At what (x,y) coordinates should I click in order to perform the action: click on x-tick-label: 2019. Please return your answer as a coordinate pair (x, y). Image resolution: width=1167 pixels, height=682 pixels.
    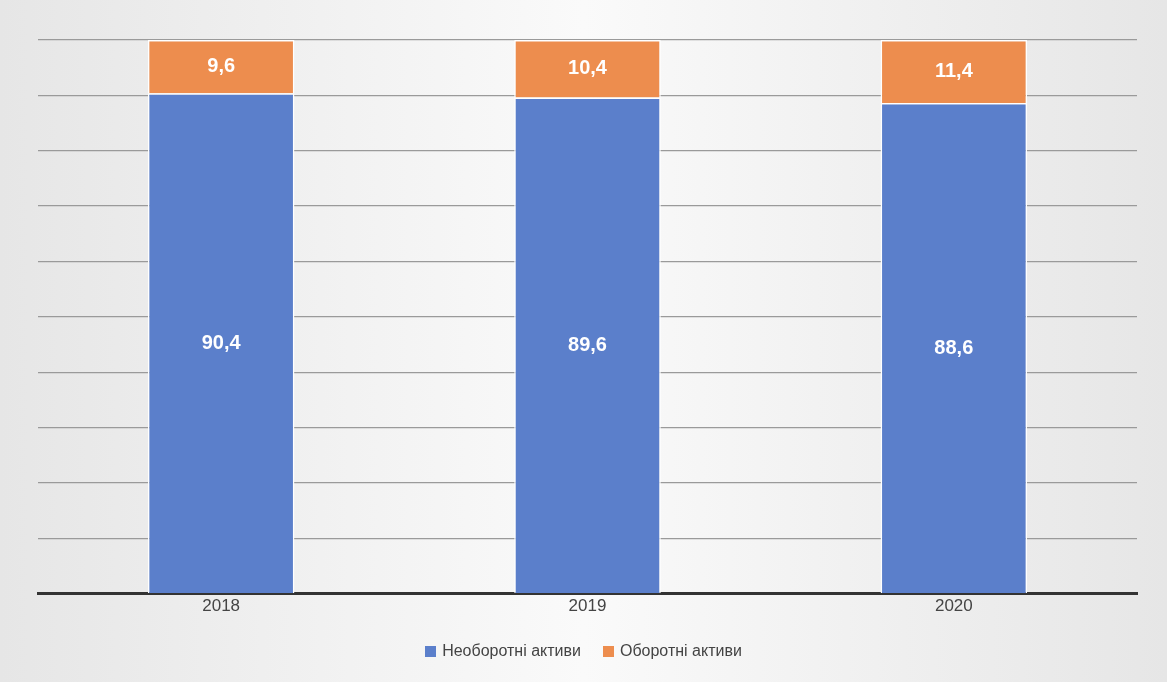
    Looking at the image, I should click on (587, 606).